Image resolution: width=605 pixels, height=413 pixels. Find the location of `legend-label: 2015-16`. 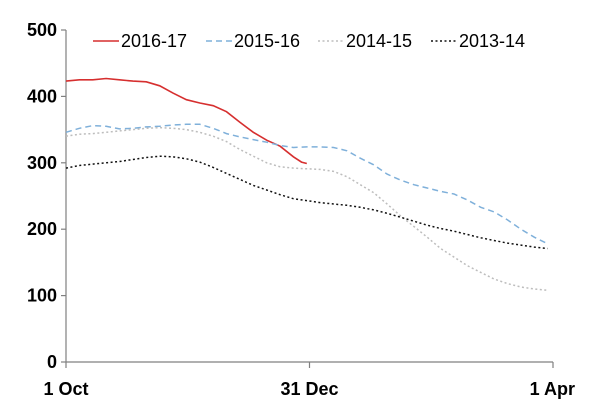

legend-label: 2015-16 is located at coordinates (267, 41).